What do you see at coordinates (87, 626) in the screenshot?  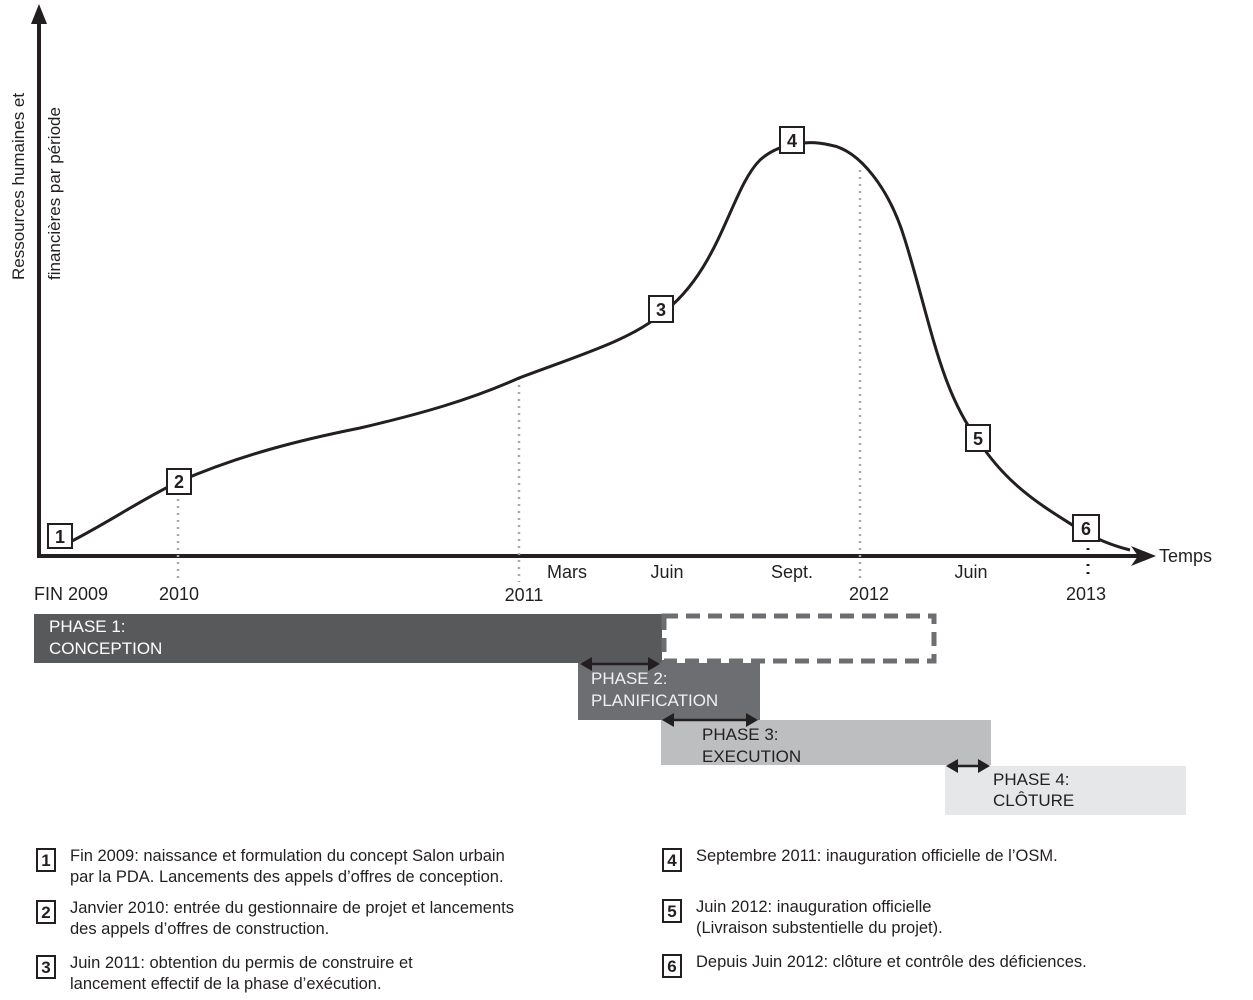 I see `svg-text: PHASE 1:` at bounding box center [87, 626].